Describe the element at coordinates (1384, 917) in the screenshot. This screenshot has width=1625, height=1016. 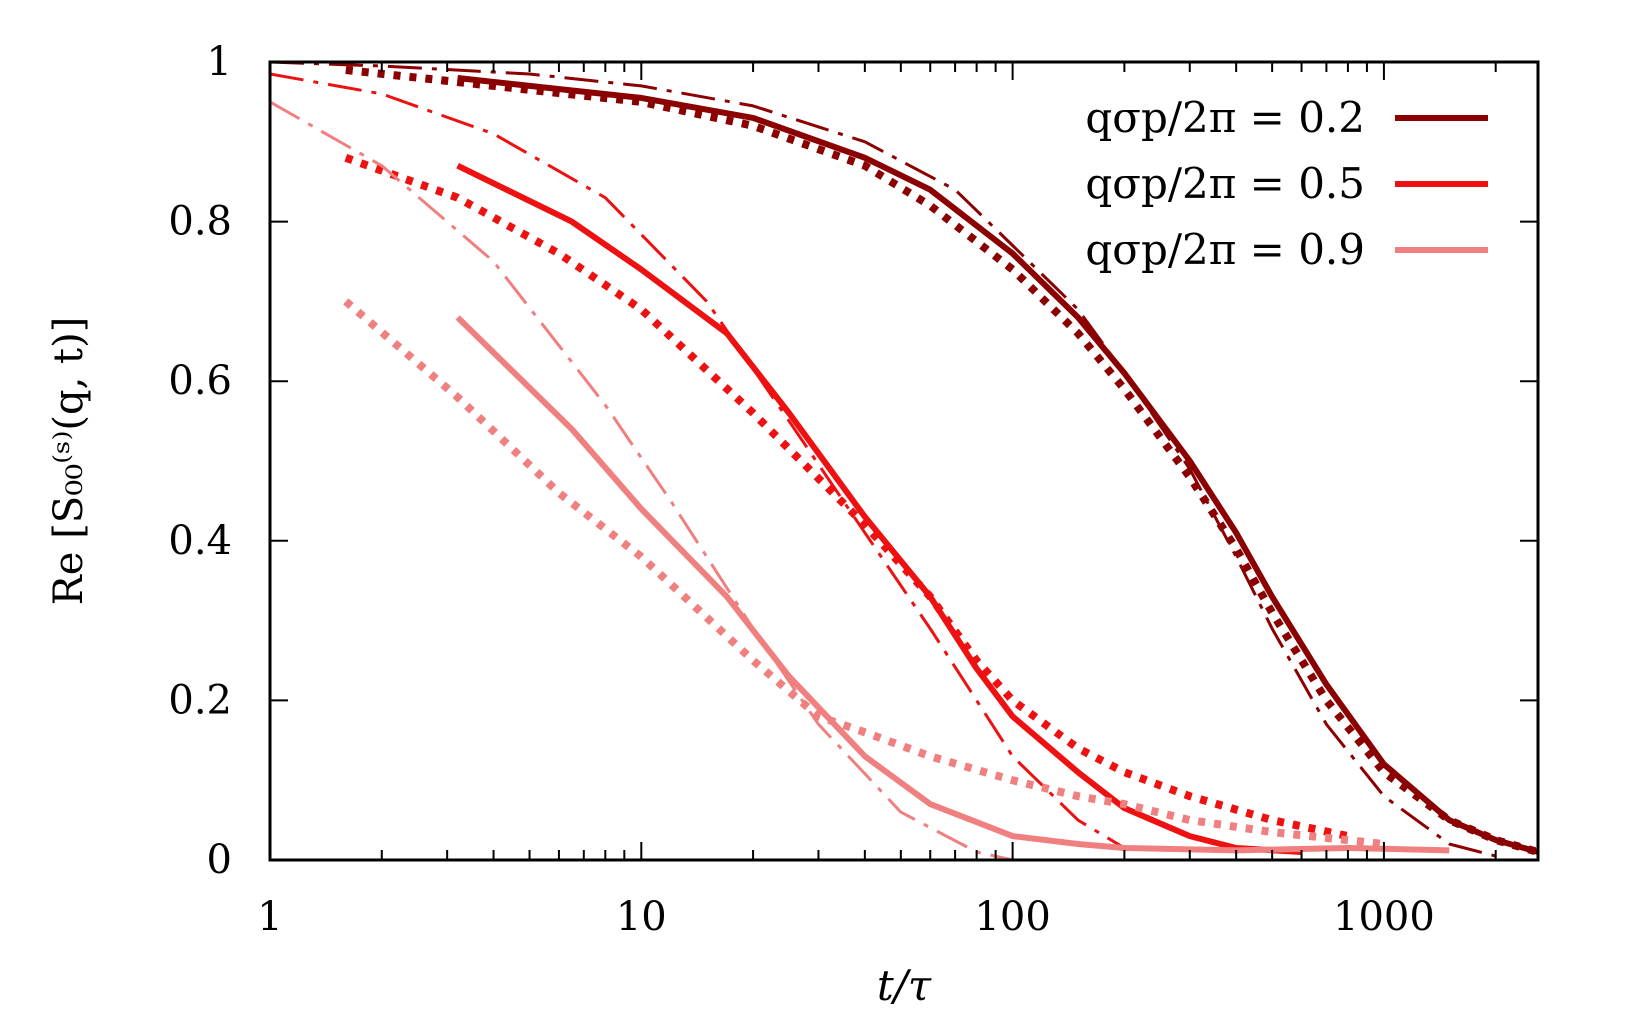
I see `x-tick-label: 1000` at that location.